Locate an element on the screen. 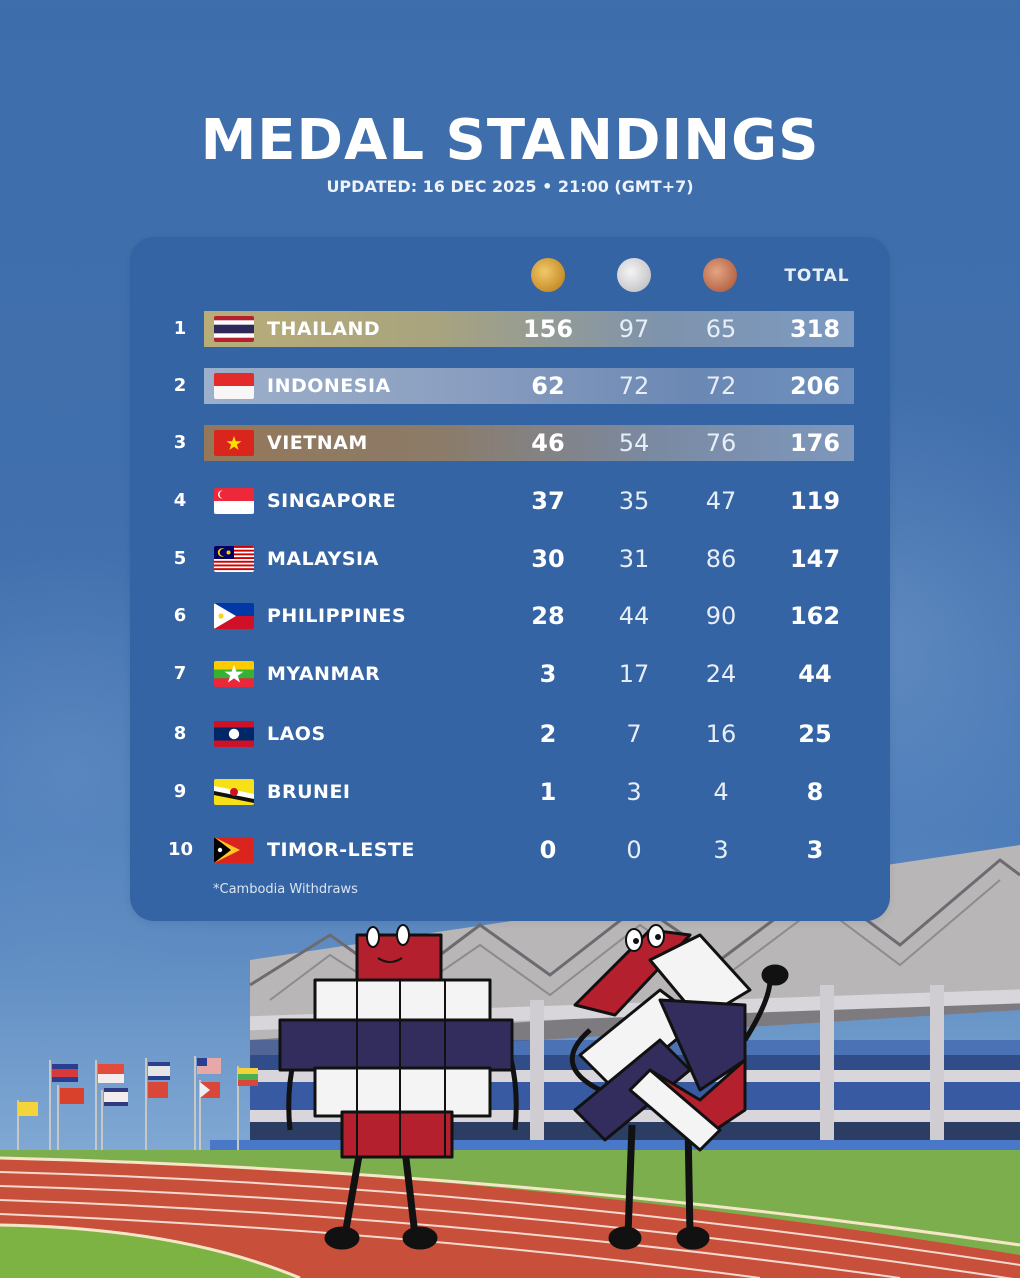 This screenshot has width=1020, height=1278. rank: 6 is located at coordinates (180, 615).